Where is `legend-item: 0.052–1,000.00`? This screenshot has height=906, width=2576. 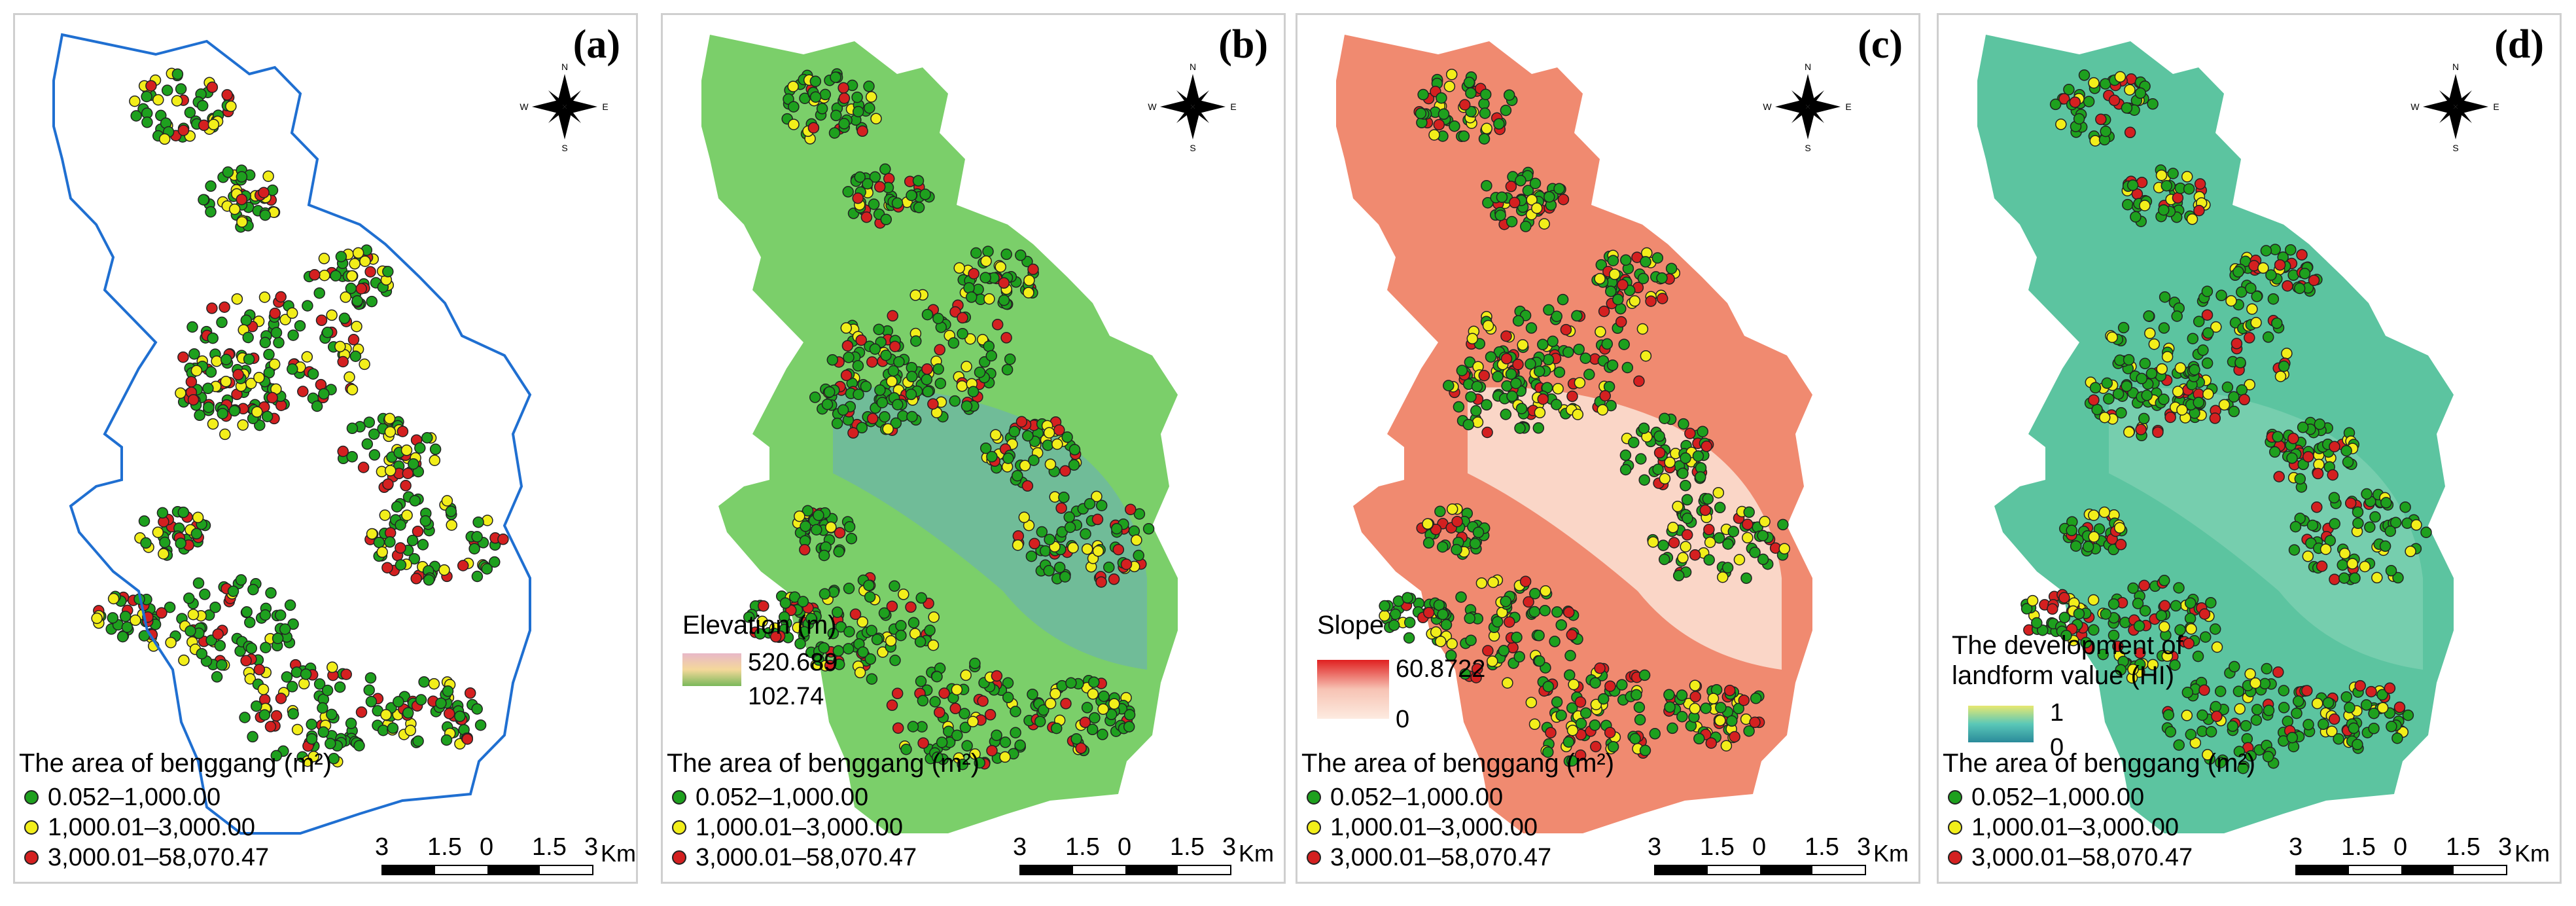 legend-item: 0.052–1,000.00 is located at coordinates (175, 797).